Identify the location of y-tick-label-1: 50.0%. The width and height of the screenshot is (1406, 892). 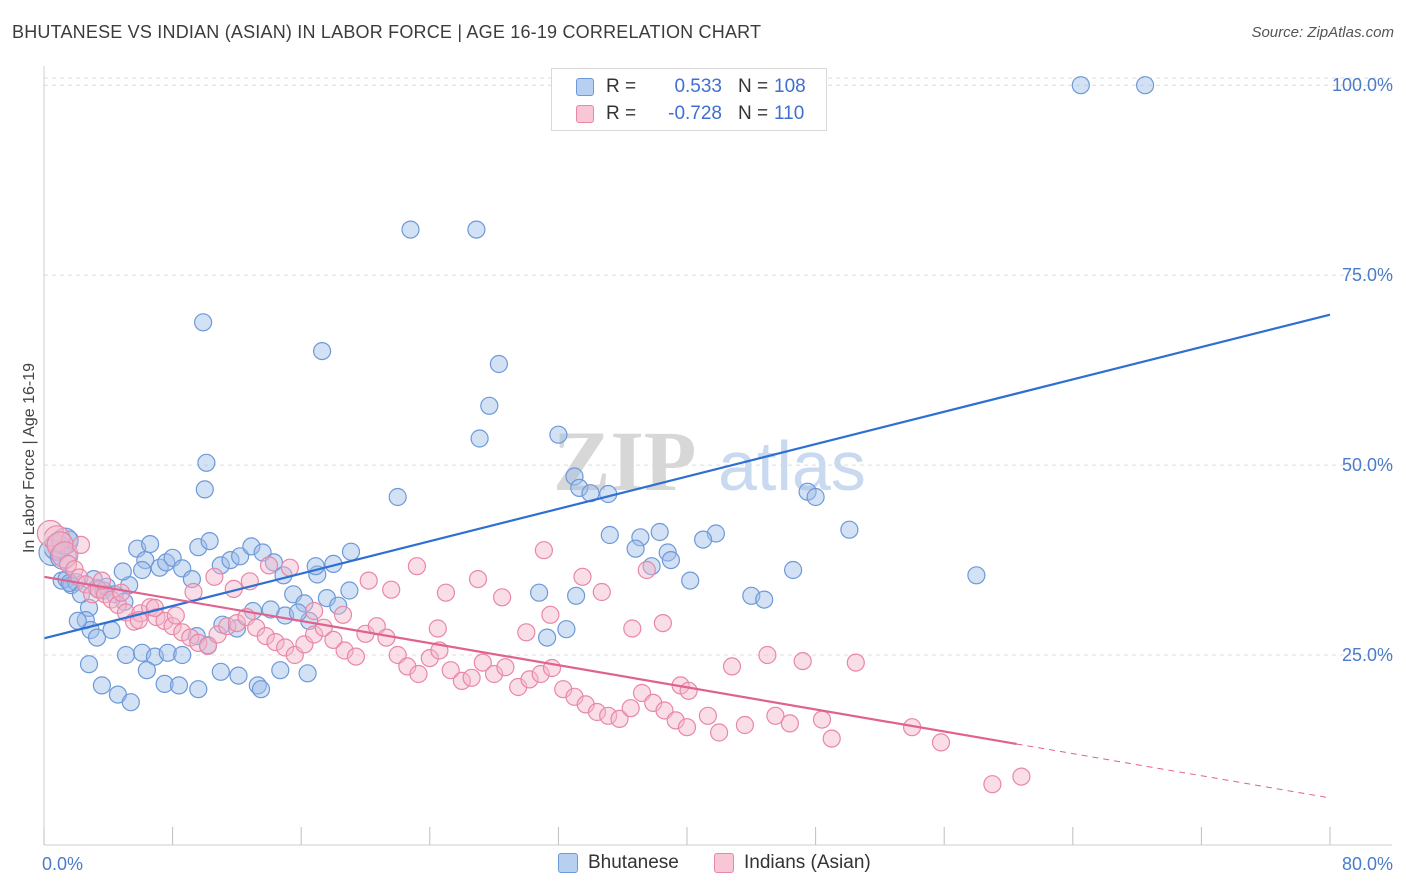
(1367, 465).